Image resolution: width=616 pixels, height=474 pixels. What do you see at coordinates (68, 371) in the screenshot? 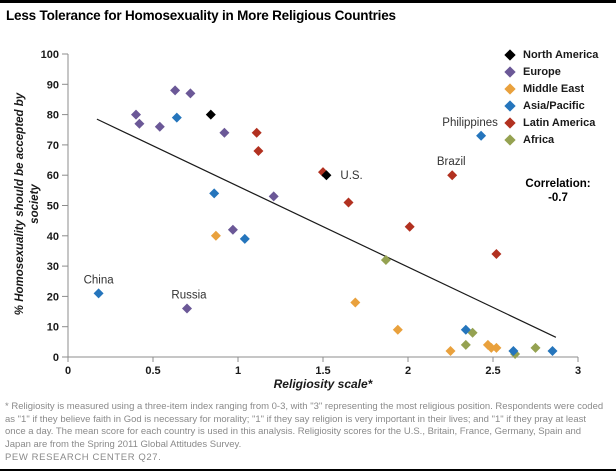
I see `x-tick-label: 0` at bounding box center [68, 371].